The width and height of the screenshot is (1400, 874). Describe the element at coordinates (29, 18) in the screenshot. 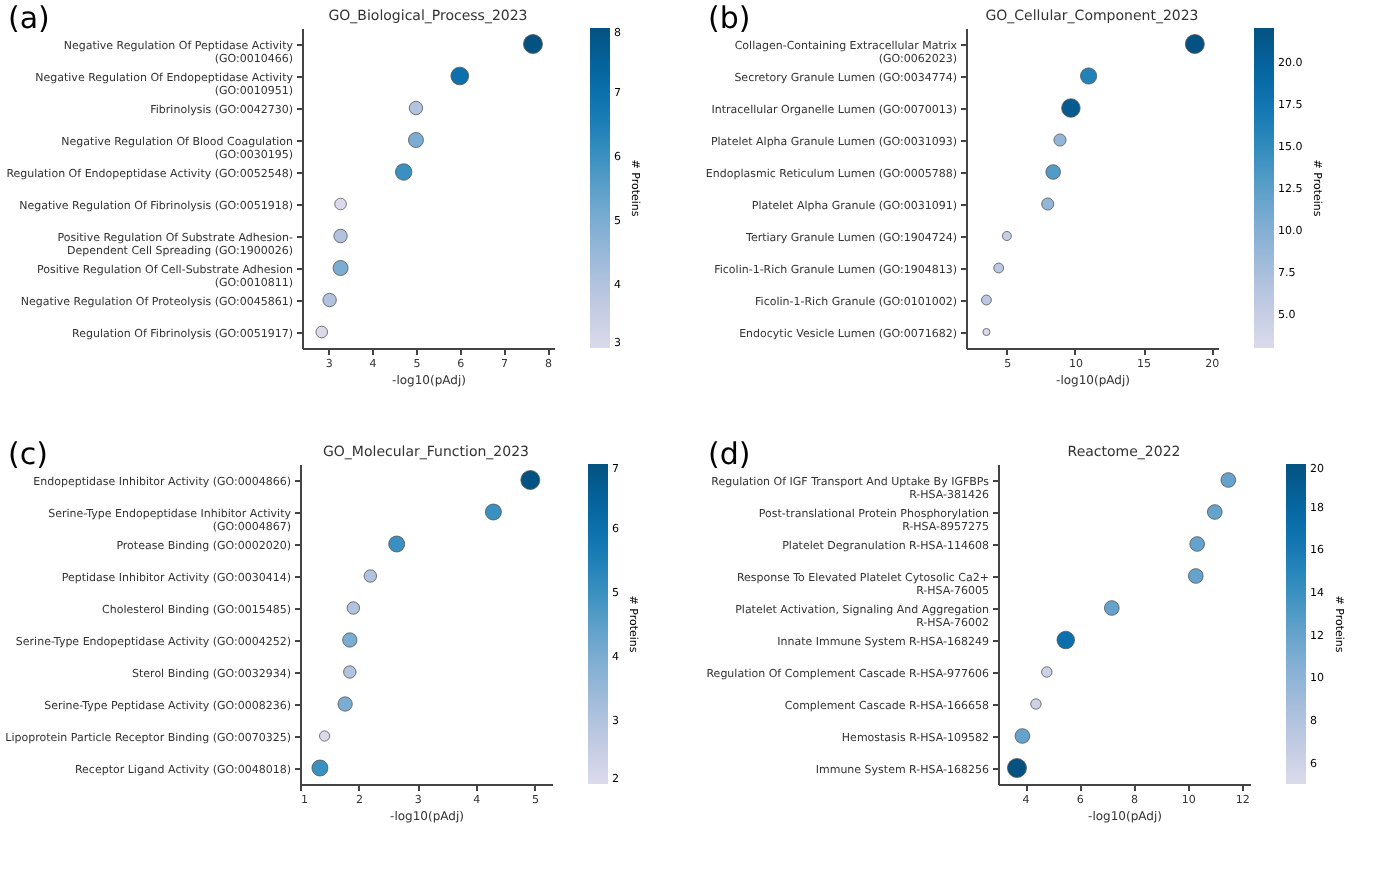

I see `text: (a)` at that location.